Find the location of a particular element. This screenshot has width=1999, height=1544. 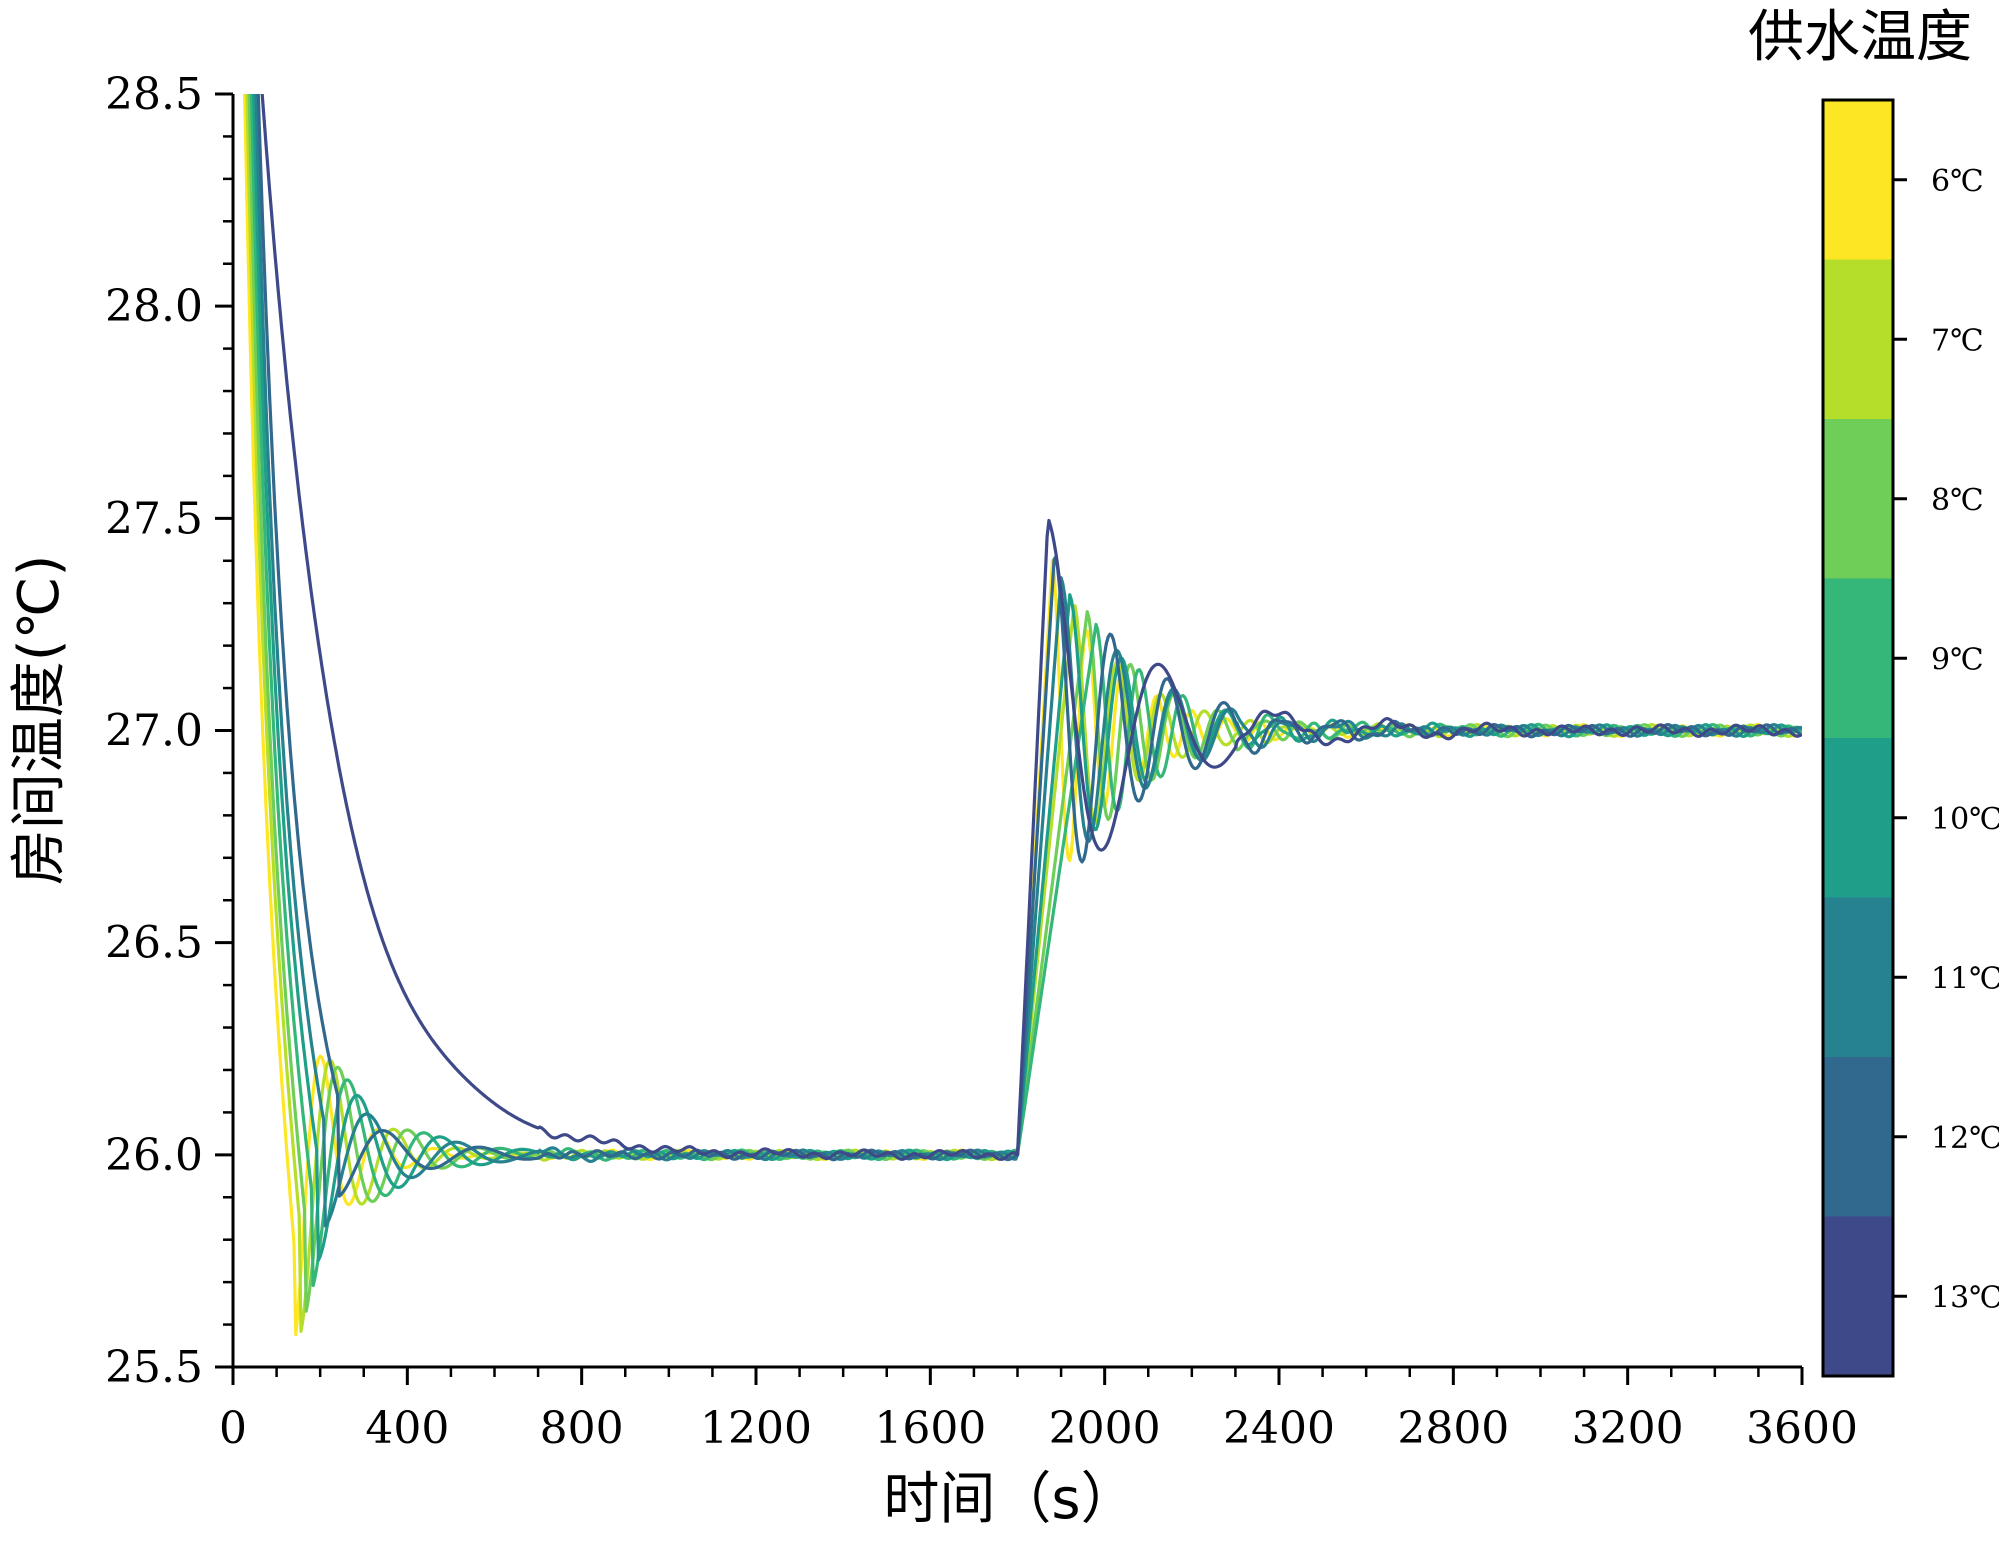

x-tick-label: 0 is located at coordinates (233, 1428).